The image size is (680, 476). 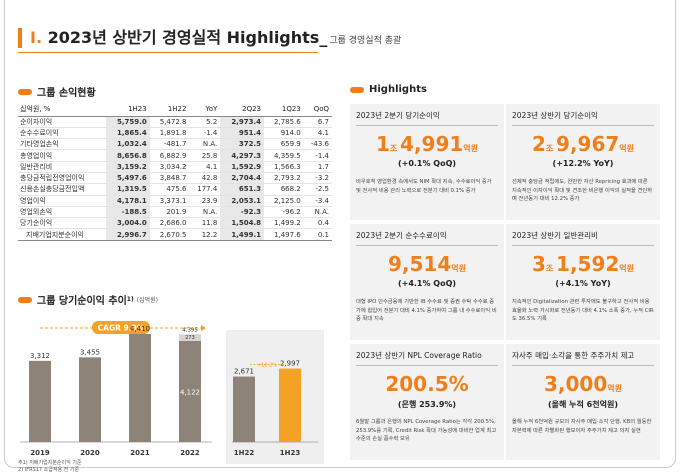 What do you see at coordinates (190, 453) in the screenshot?
I see `x-tick-label: 2022` at bounding box center [190, 453].